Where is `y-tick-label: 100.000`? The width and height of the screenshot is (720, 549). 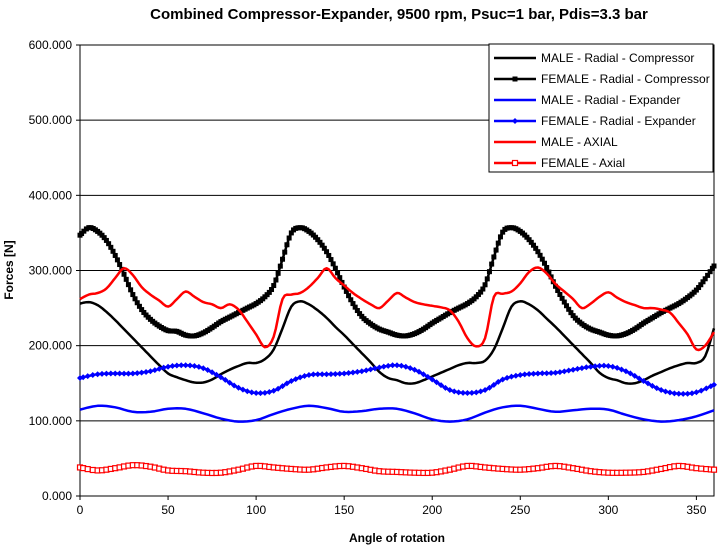
y-tick-label: 100.000 is located at coordinates (51, 421).